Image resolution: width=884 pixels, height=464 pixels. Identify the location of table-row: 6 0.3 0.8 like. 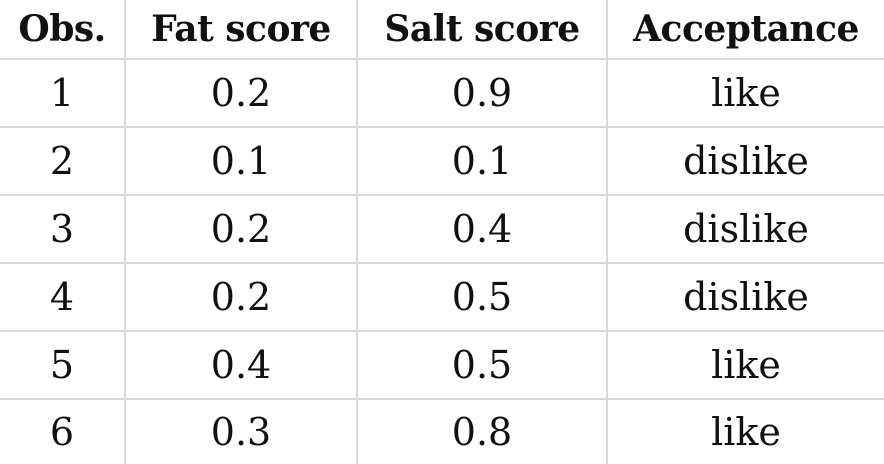
(442, 431).